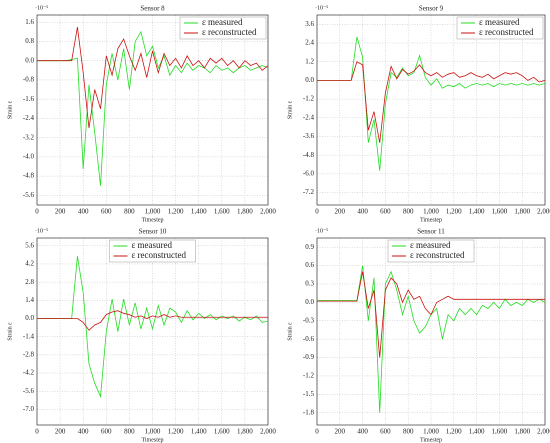 This screenshot has width=550, height=443. Describe the element at coordinates (309, 61) in the screenshot. I see `y-tick-label: 1.2` at that location.